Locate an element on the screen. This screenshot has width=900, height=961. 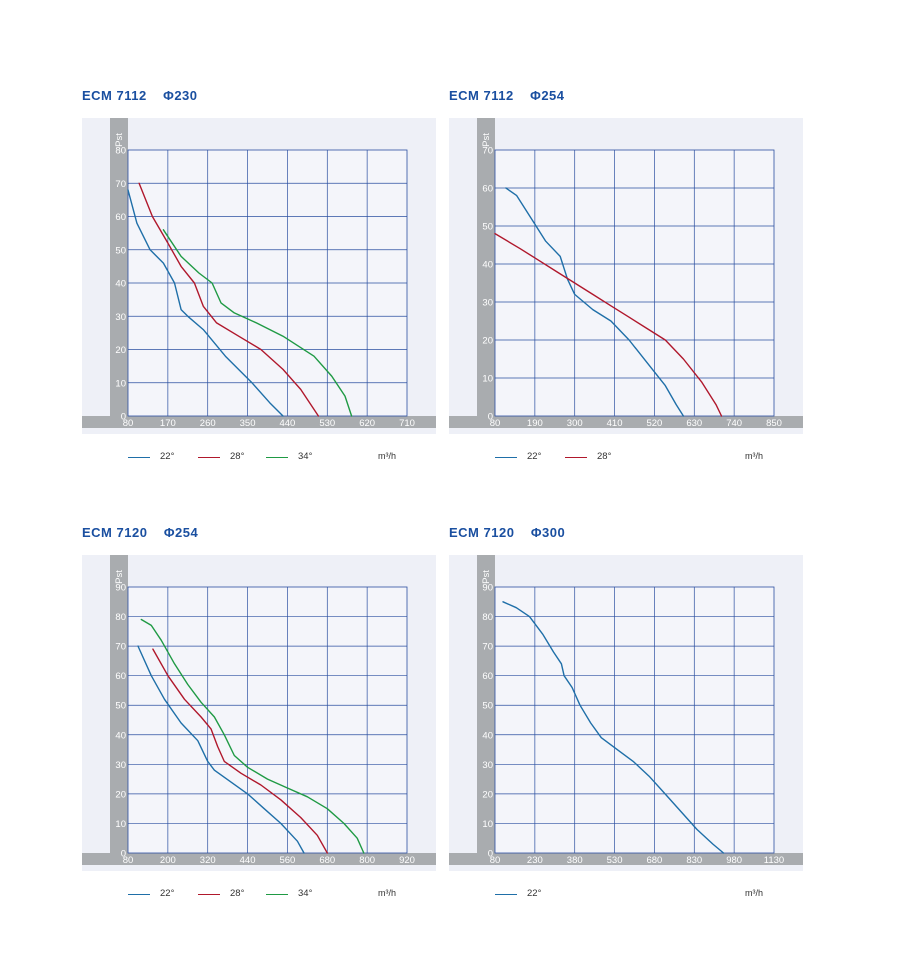
x-tick-label: 320 is located at coordinates (208, 860).